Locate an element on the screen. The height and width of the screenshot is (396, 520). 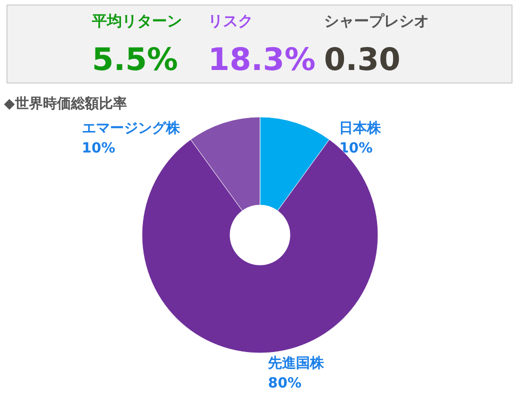
slice-label: エマージング株 is located at coordinates (131, 128).